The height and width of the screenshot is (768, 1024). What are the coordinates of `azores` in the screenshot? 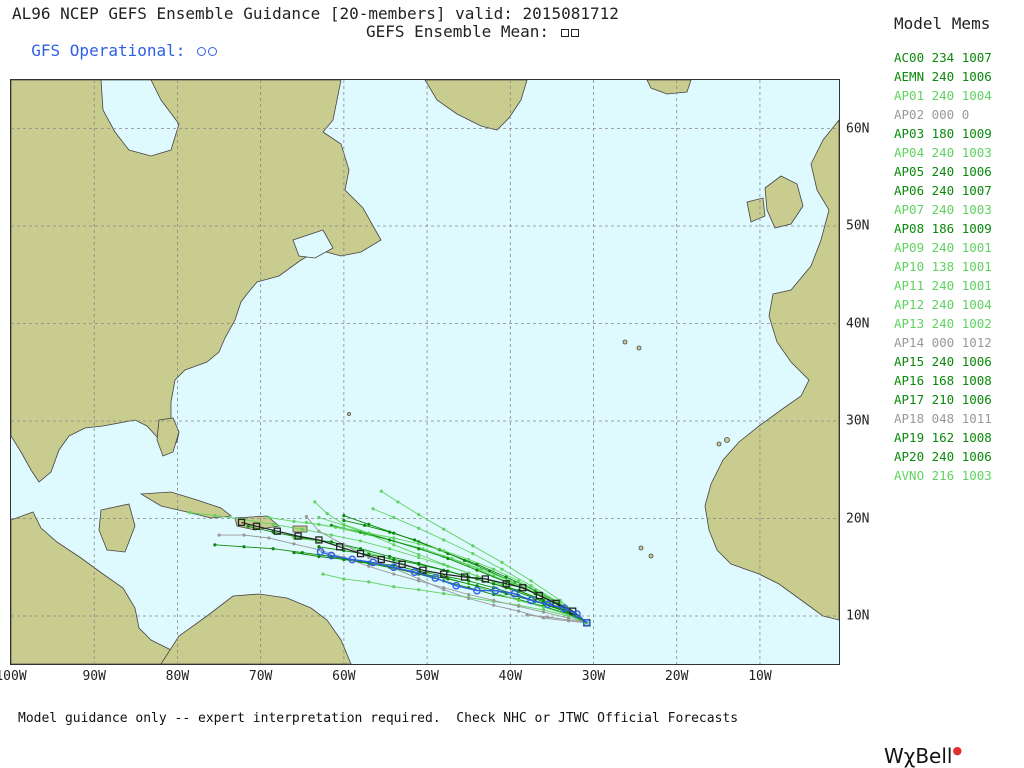 It's located at (639, 348).